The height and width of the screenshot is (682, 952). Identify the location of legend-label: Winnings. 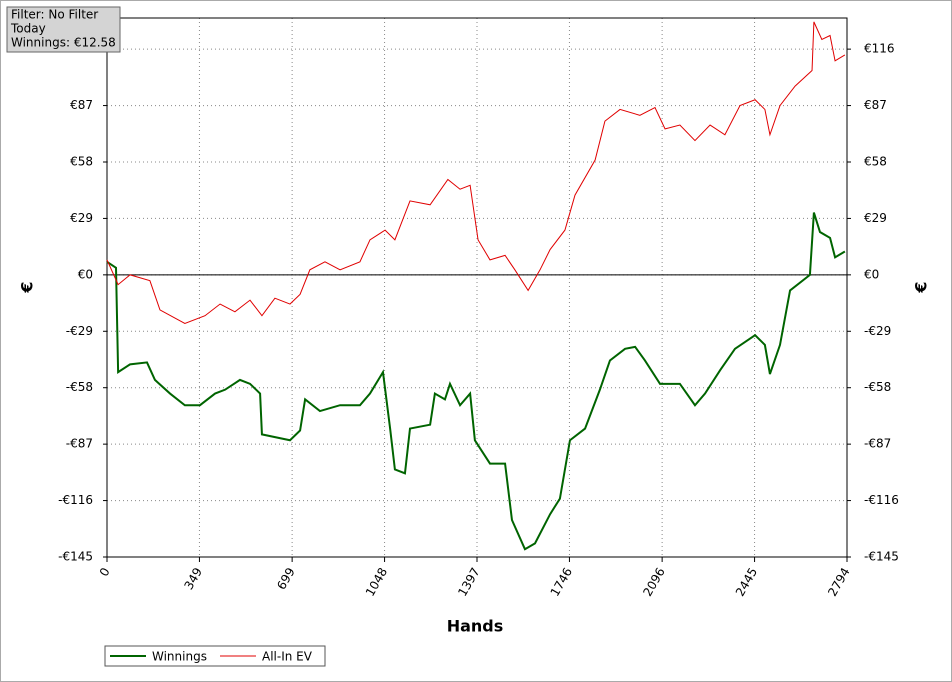
(179, 657).